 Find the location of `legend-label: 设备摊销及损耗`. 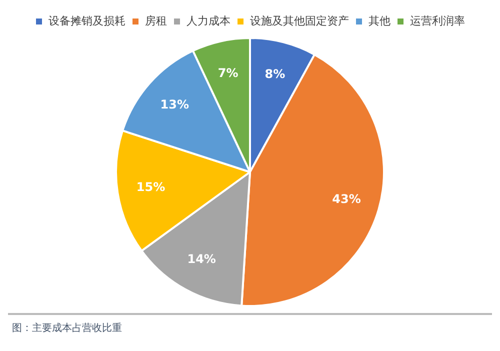

legend-label: 设备摊销及损耗 is located at coordinates (87, 21).